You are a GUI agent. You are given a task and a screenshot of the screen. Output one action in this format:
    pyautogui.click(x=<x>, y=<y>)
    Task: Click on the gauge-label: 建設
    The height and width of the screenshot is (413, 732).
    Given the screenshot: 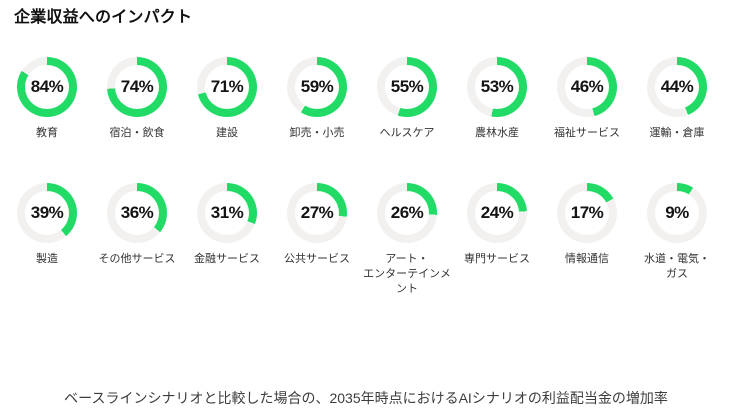 What is the action you would take?
    pyautogui.click(x=227, y=133)
    